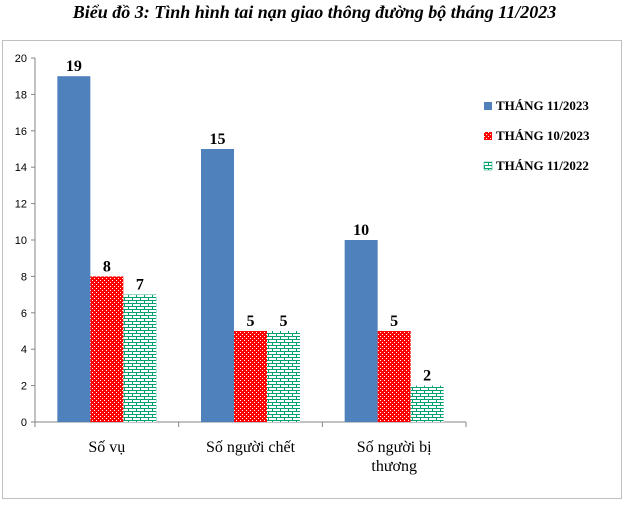  Describe the element at coordinates (24, 423) in the screenshot. I see `y-tick-label: 0` at that location.